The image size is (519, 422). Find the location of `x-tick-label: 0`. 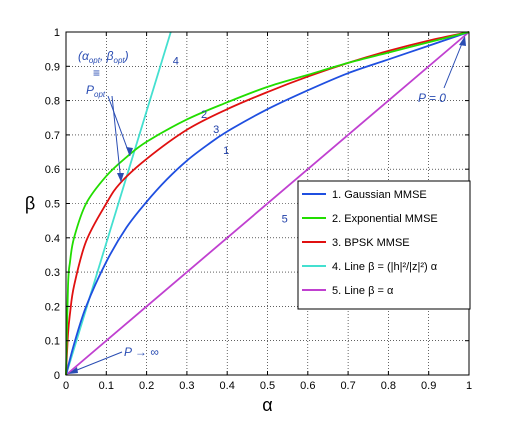

x-tick-label: 0 is located at coordinates (66, 386).